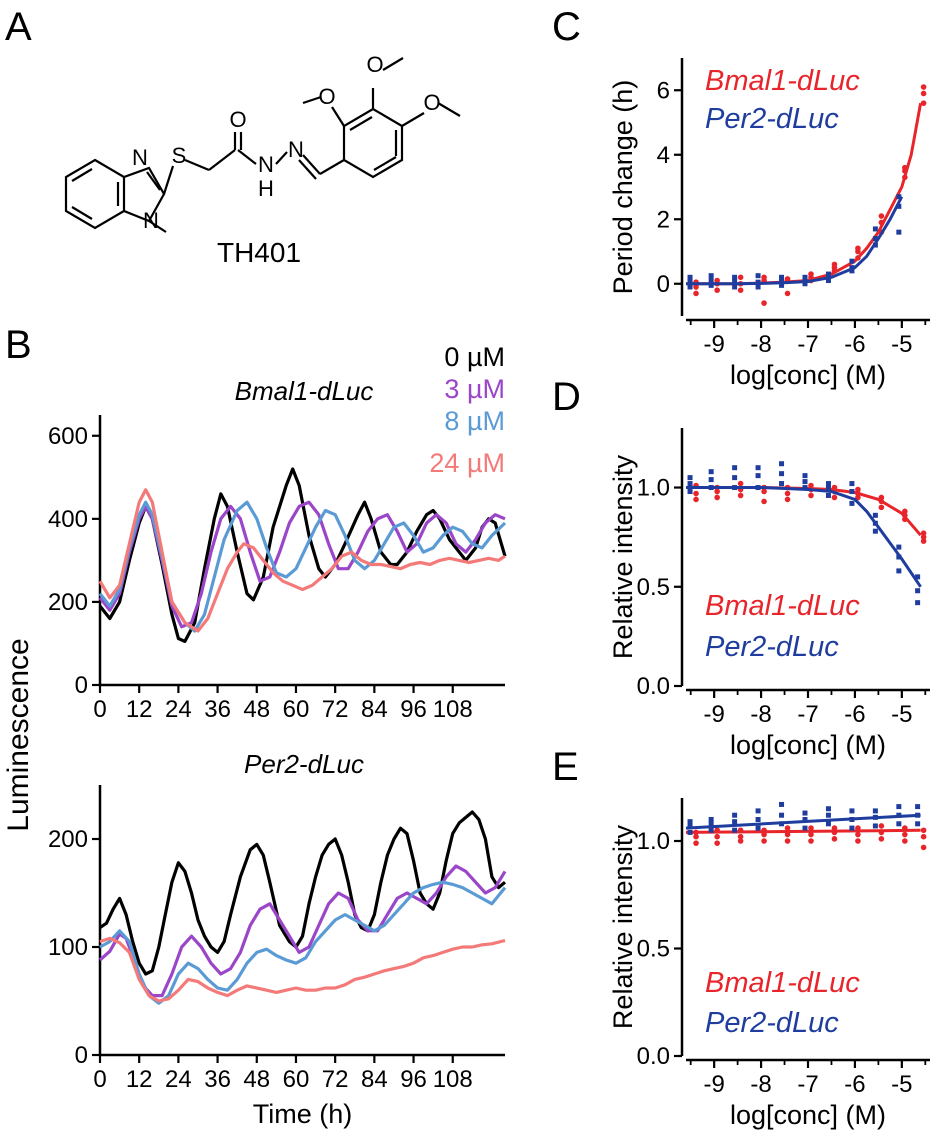 The image size is (945, 1148). What do you see at coordinates (68, 839) in the screenshot?
I see `y-tick-label: 200` at bounding box center [68, 839].